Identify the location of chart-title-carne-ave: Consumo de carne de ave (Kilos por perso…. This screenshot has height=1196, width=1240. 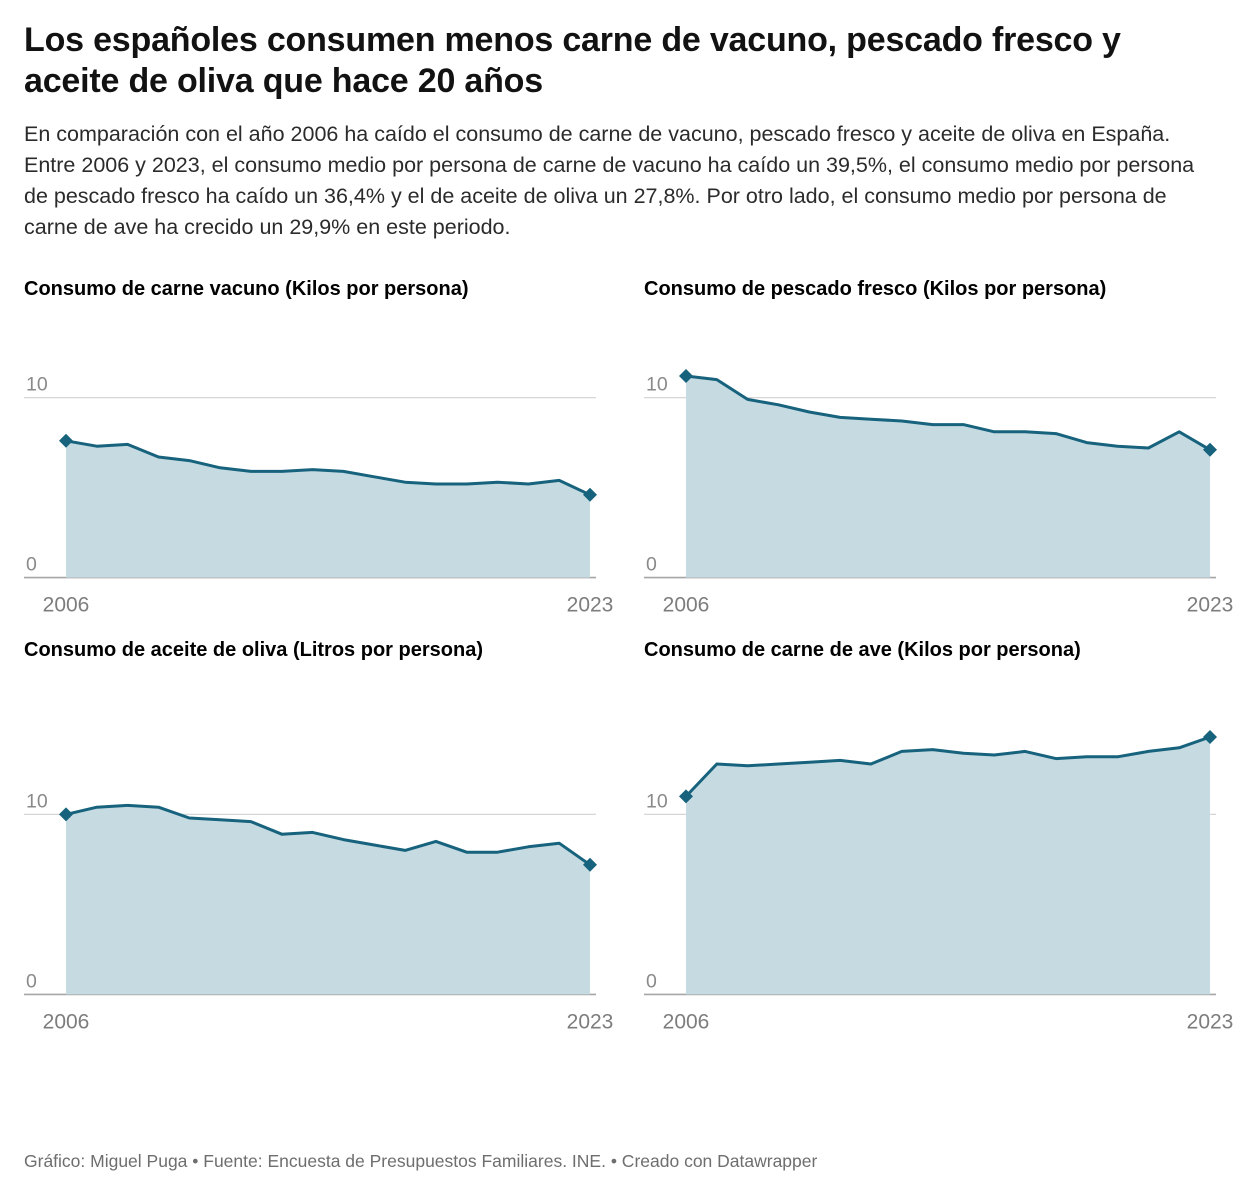
(862, 649).